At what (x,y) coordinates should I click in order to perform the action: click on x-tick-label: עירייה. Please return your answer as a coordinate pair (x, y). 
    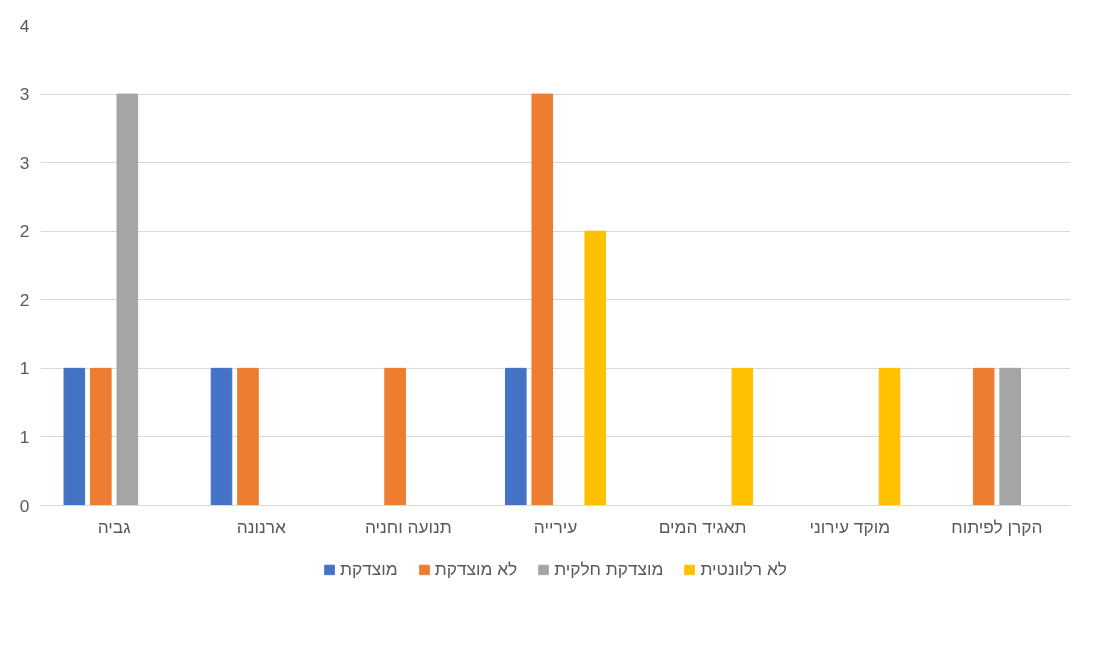
    Looking at the image, I should click on (555, 526).